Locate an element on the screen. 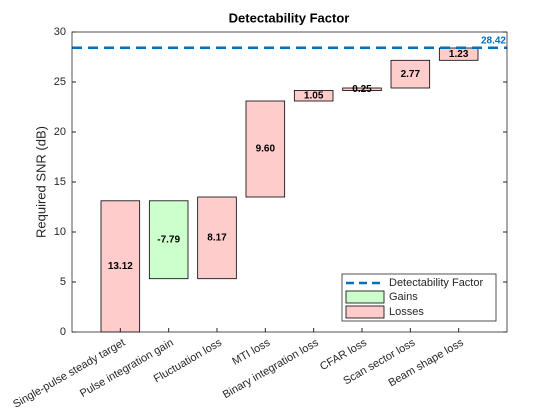  reference-label: 28.42 is located at coordinates (493, 40).